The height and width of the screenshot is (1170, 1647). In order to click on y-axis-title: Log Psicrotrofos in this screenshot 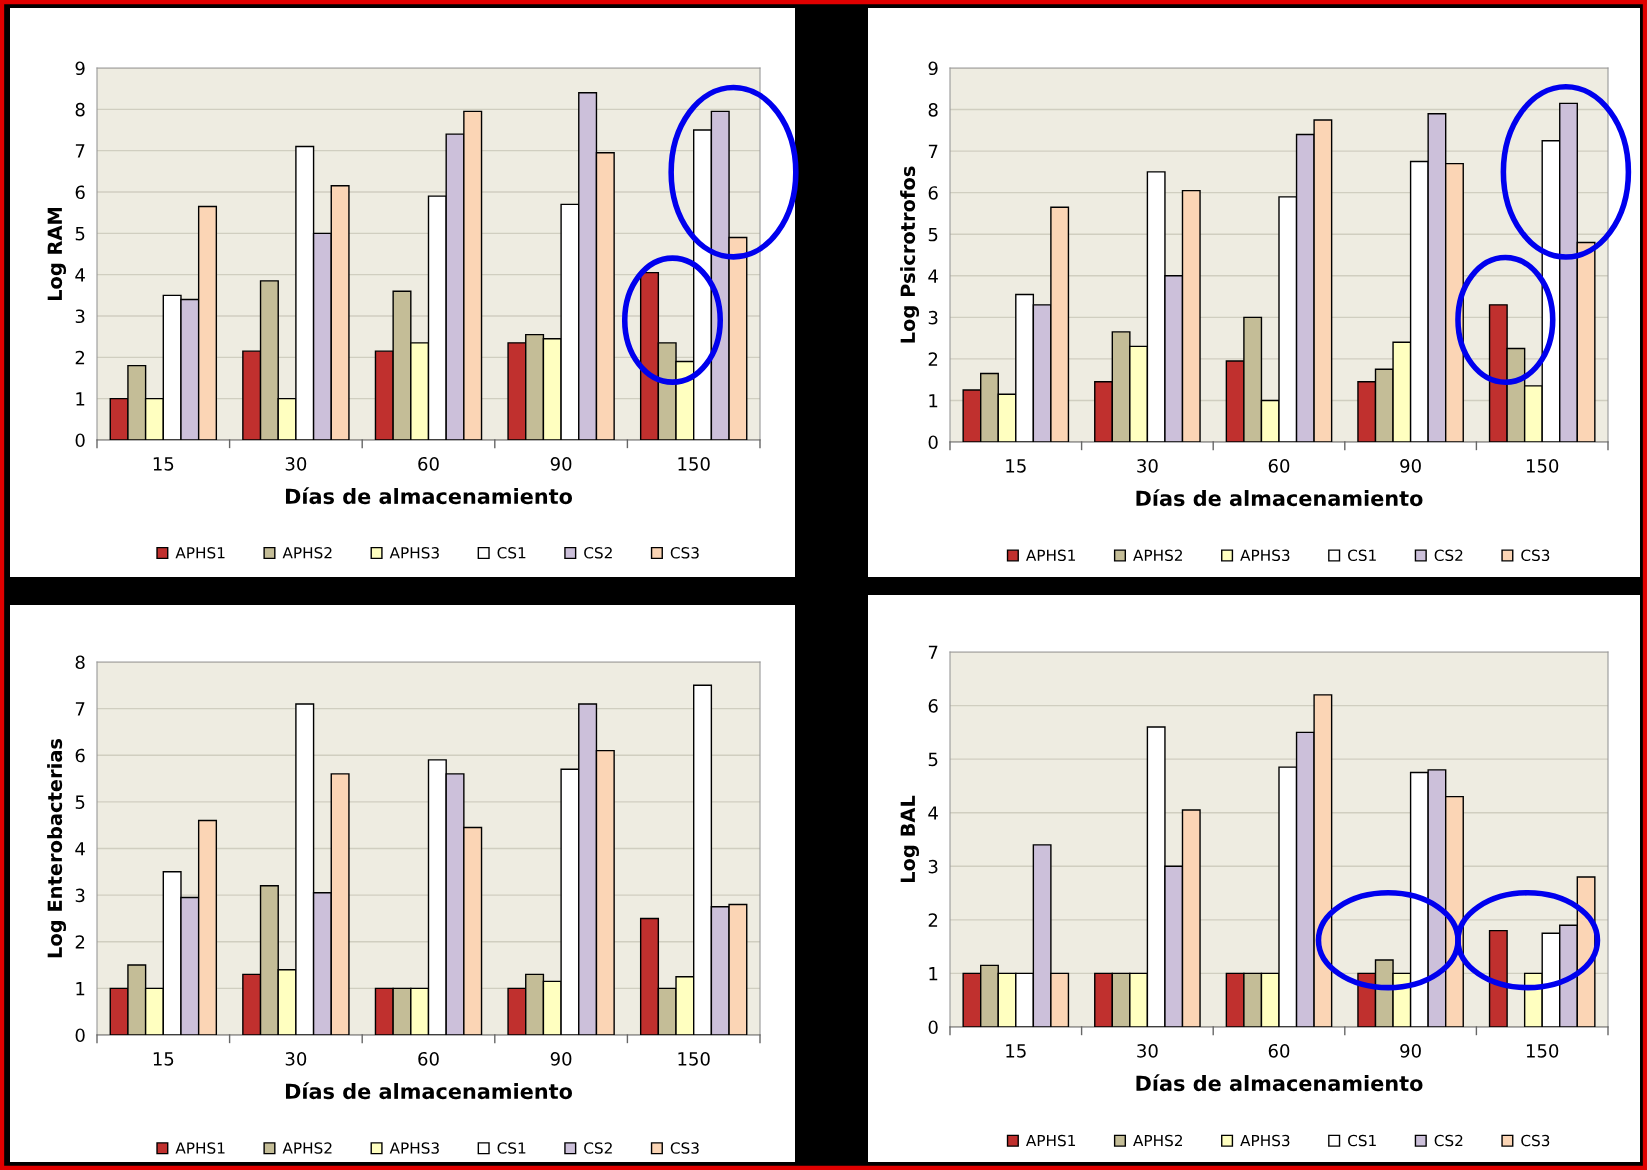, I will do `click(910, 254)`.